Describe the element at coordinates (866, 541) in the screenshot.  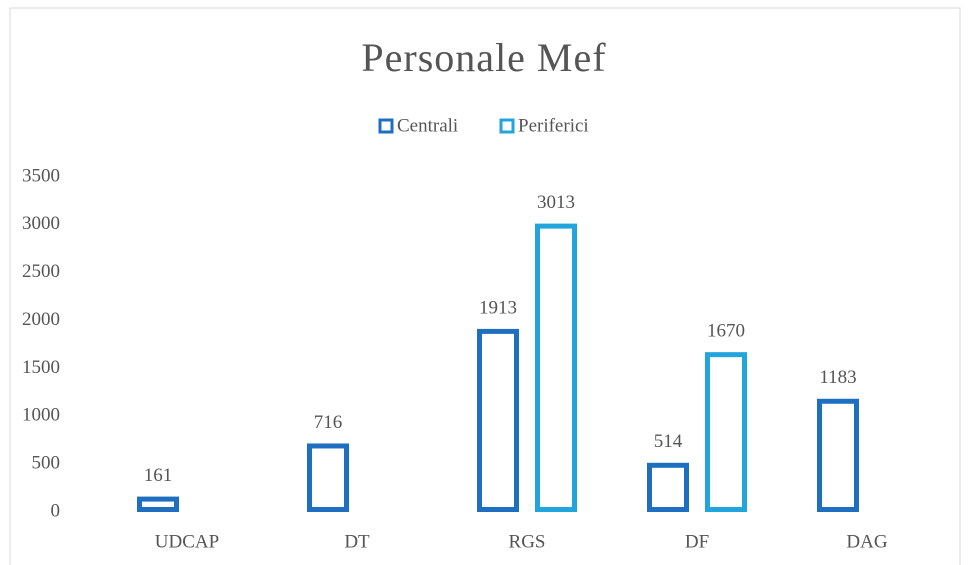
I see `x-tick-label: DAG` at that location.